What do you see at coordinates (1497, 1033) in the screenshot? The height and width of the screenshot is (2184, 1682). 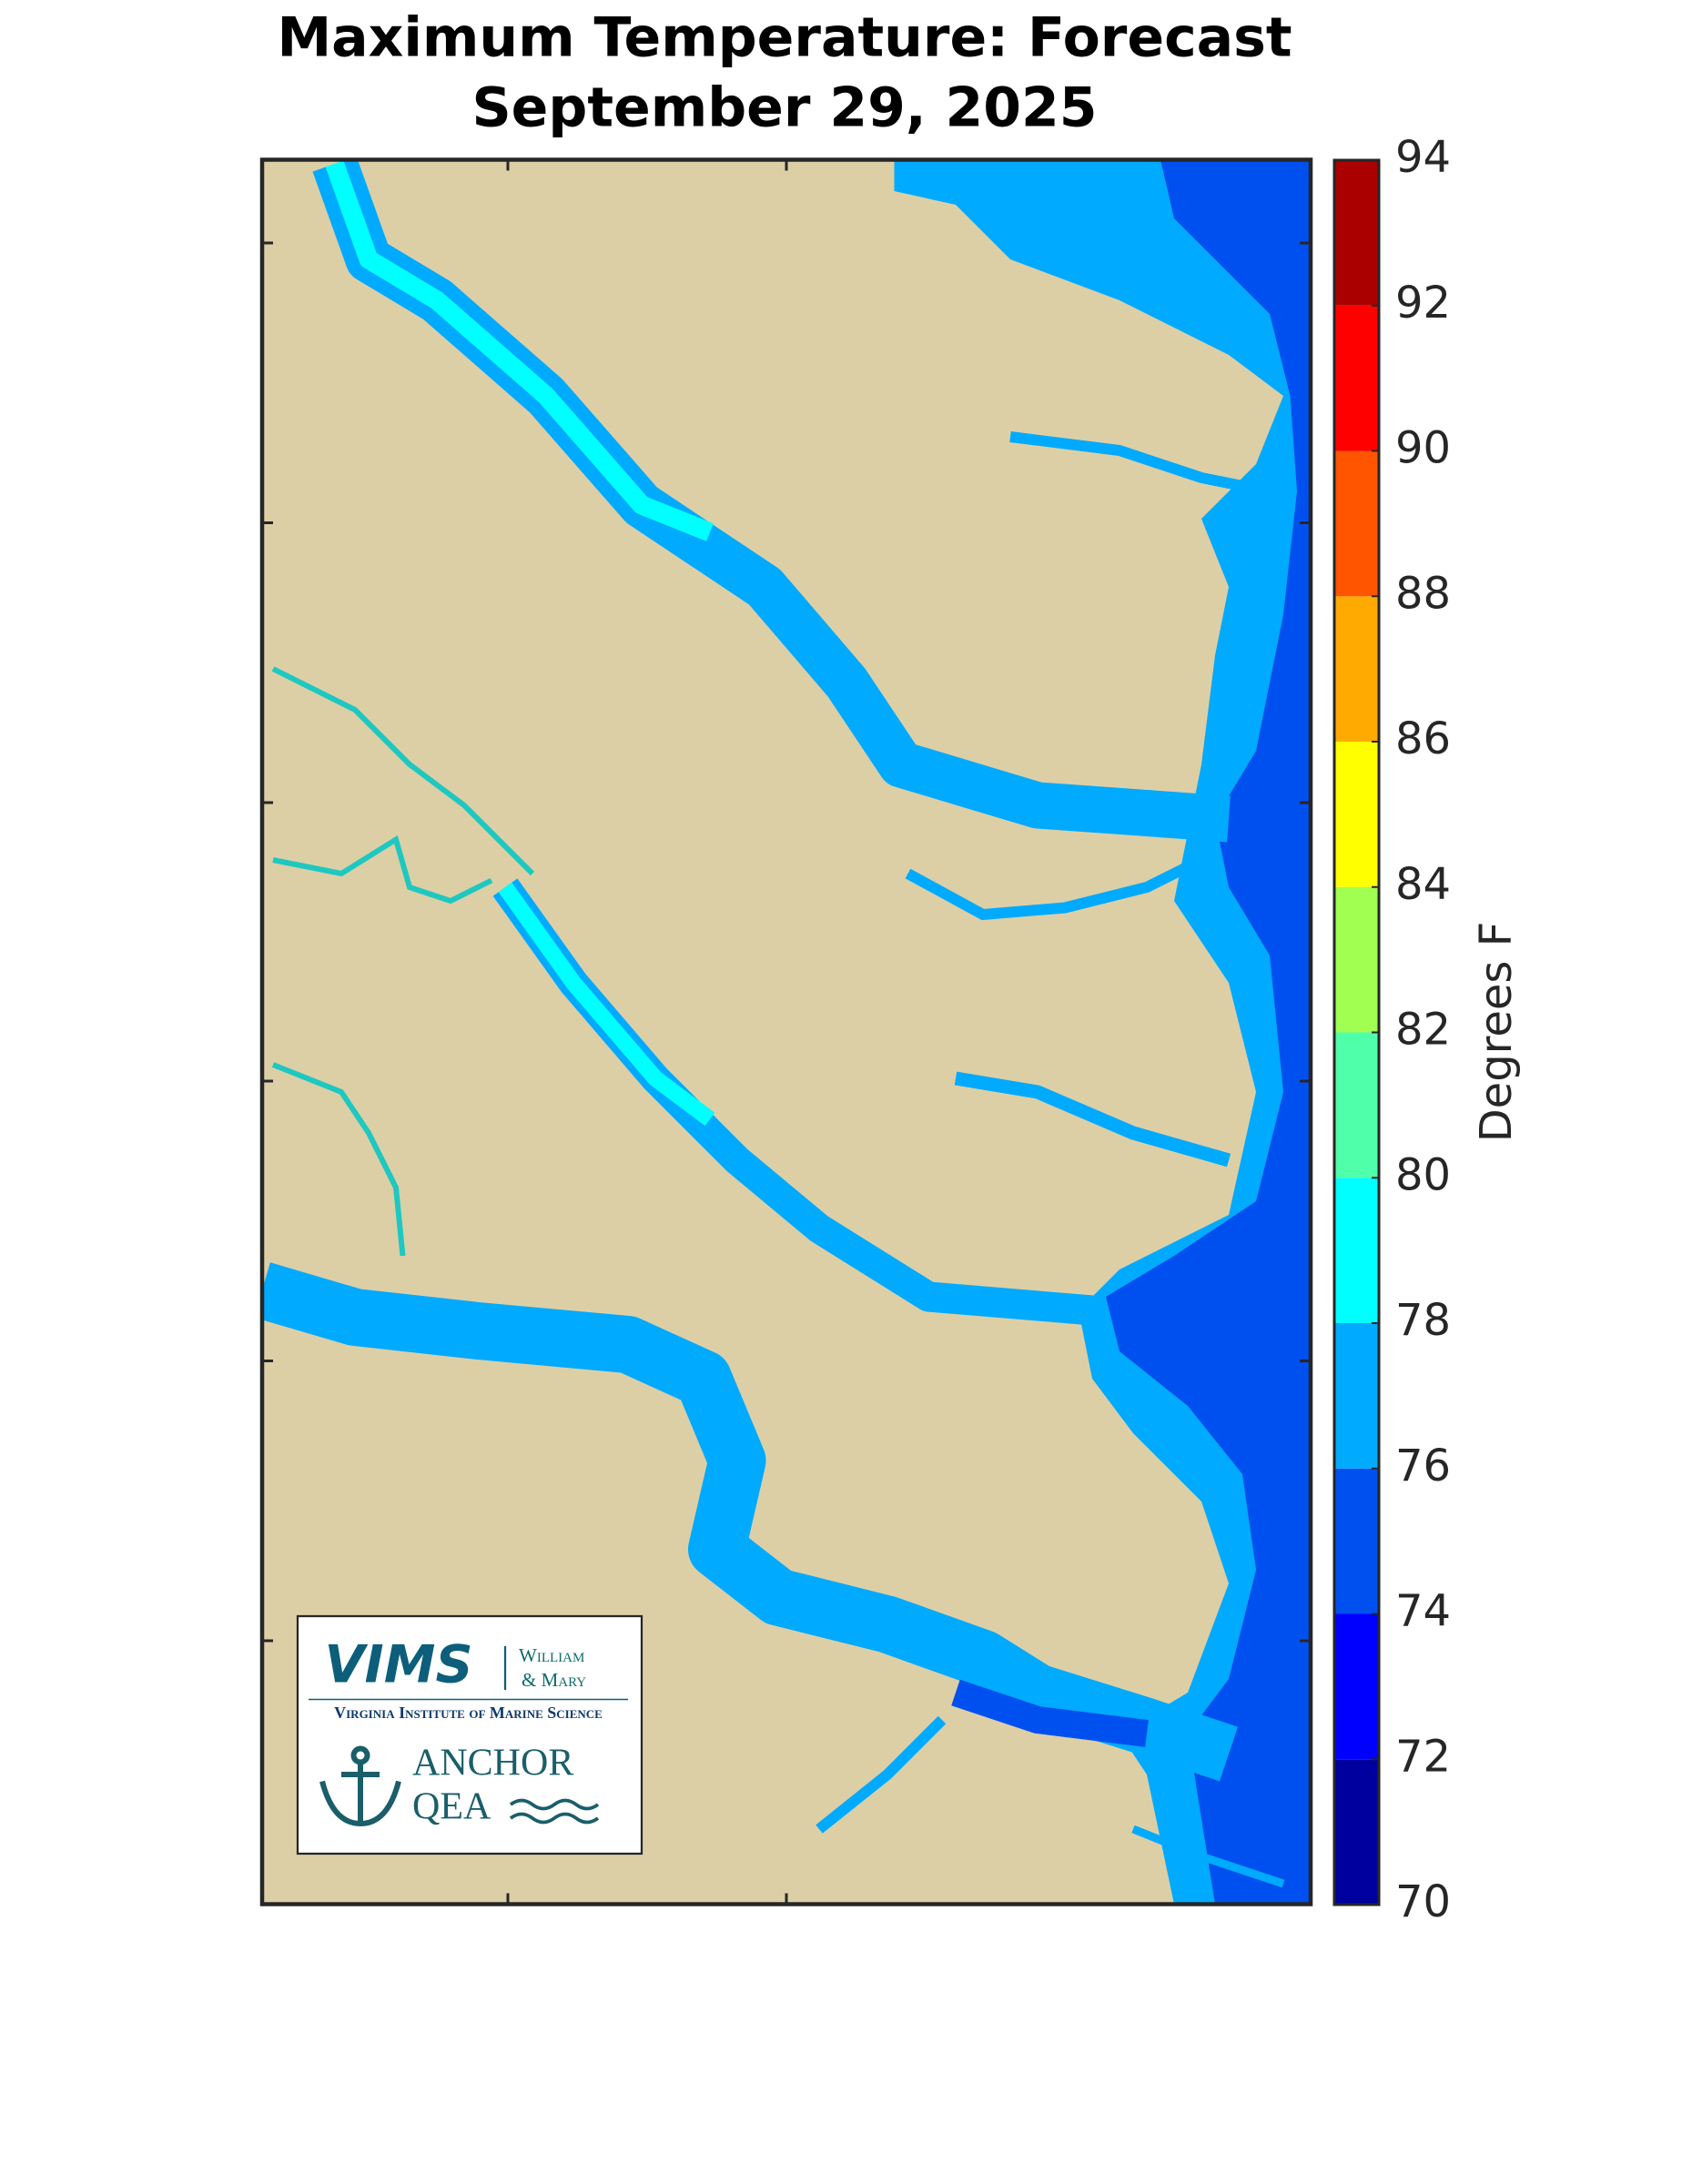 I see `colorbar-label: Degrees F` at bounding box center [1497, 1033].